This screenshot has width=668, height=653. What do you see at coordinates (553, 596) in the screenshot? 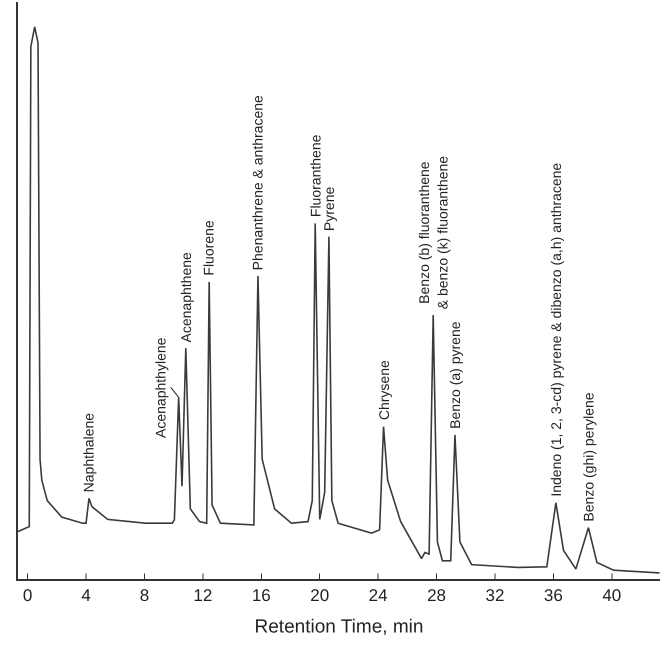
I see `x-tick-label: 36` at bounding box center [553, 596].